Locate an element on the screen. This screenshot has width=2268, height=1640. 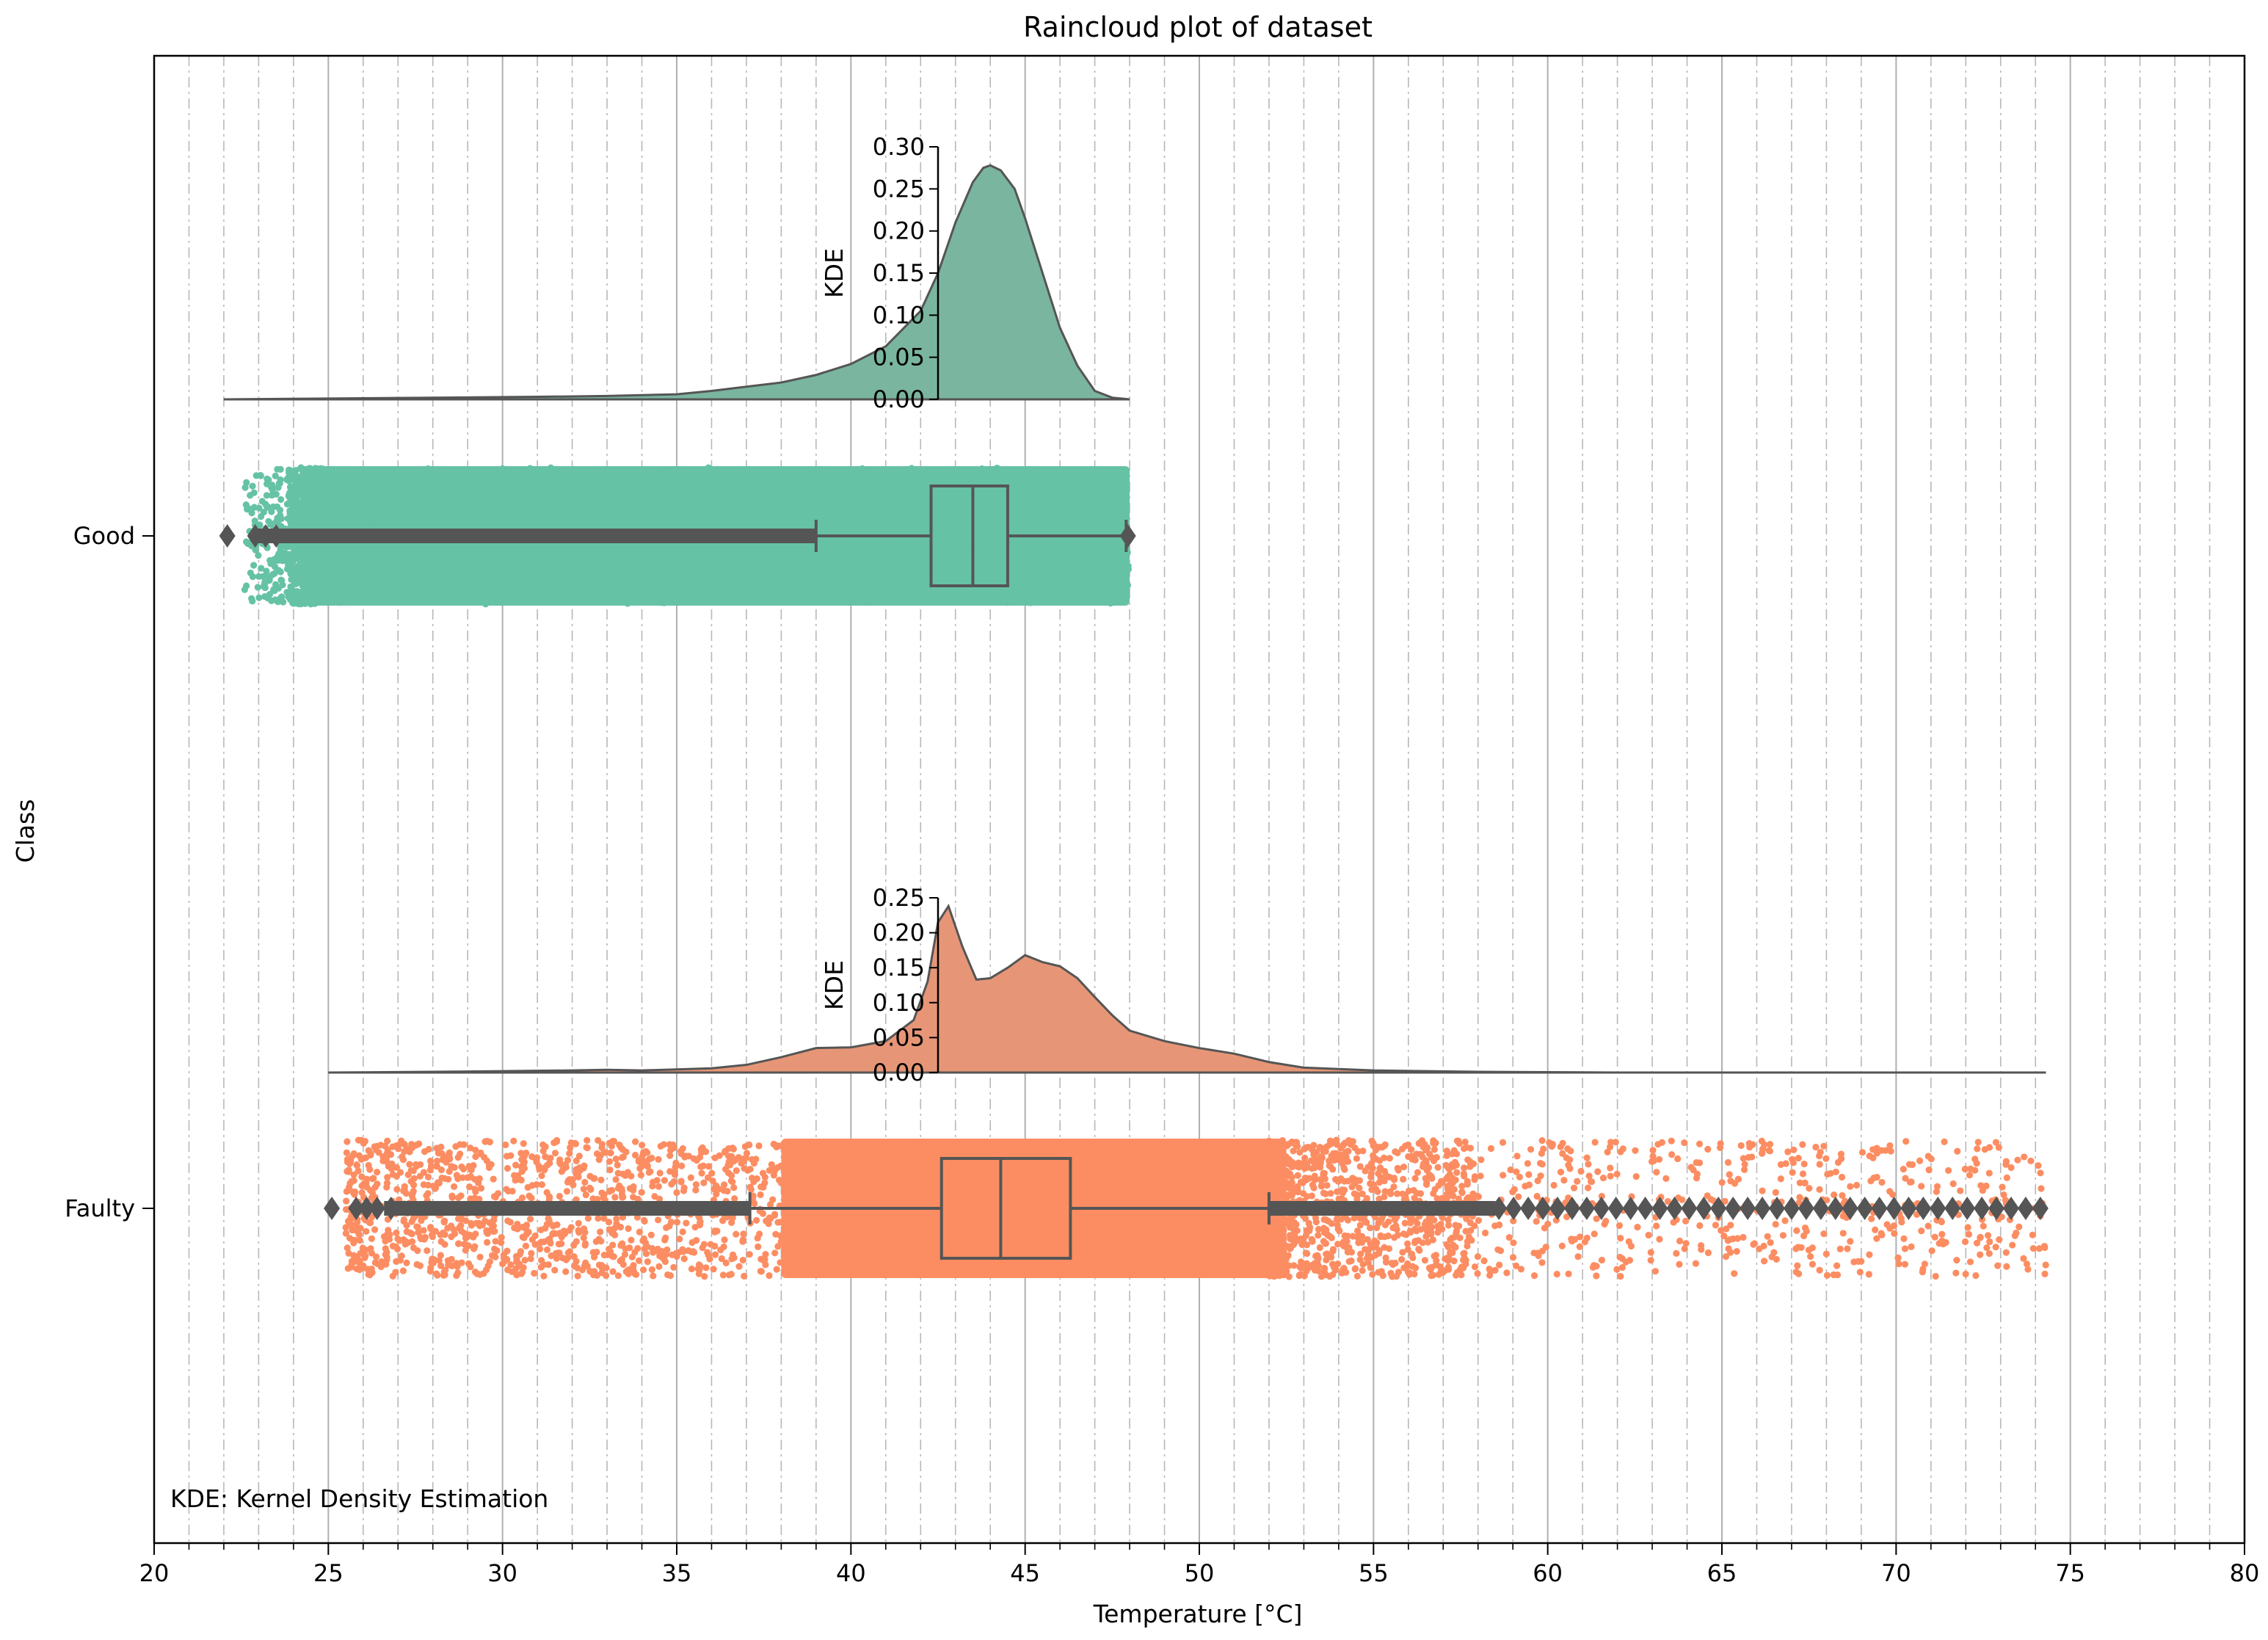
kde-tick-label: 0.00 is located at coordinates (899, 1072).